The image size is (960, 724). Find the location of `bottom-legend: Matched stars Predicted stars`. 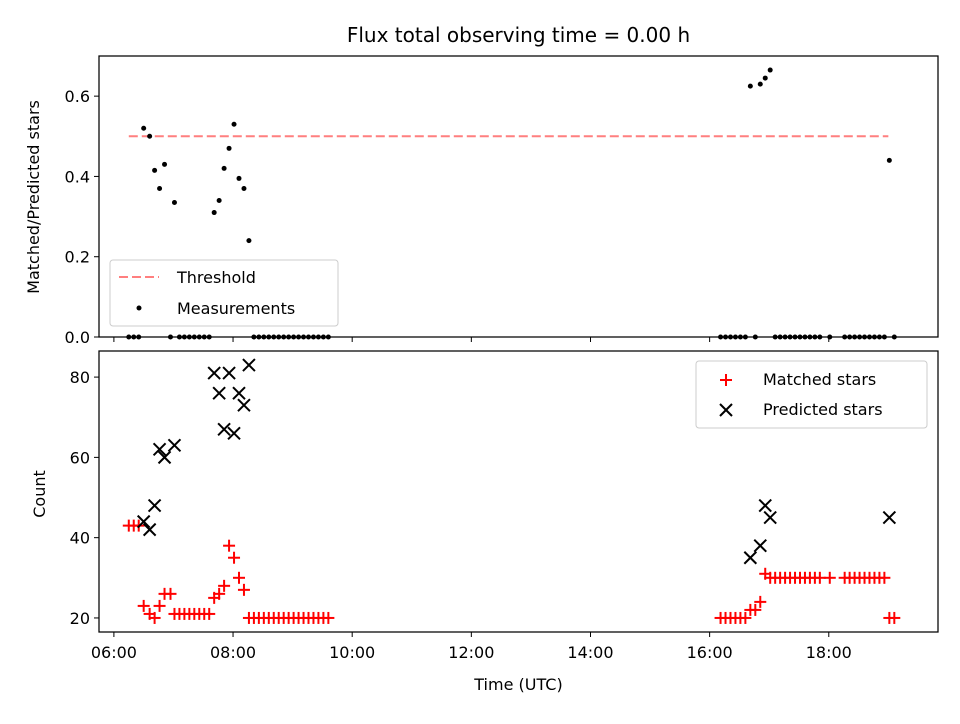

bottom-legend: Matched stars Predicted stars is located at coordinates (811, 394).